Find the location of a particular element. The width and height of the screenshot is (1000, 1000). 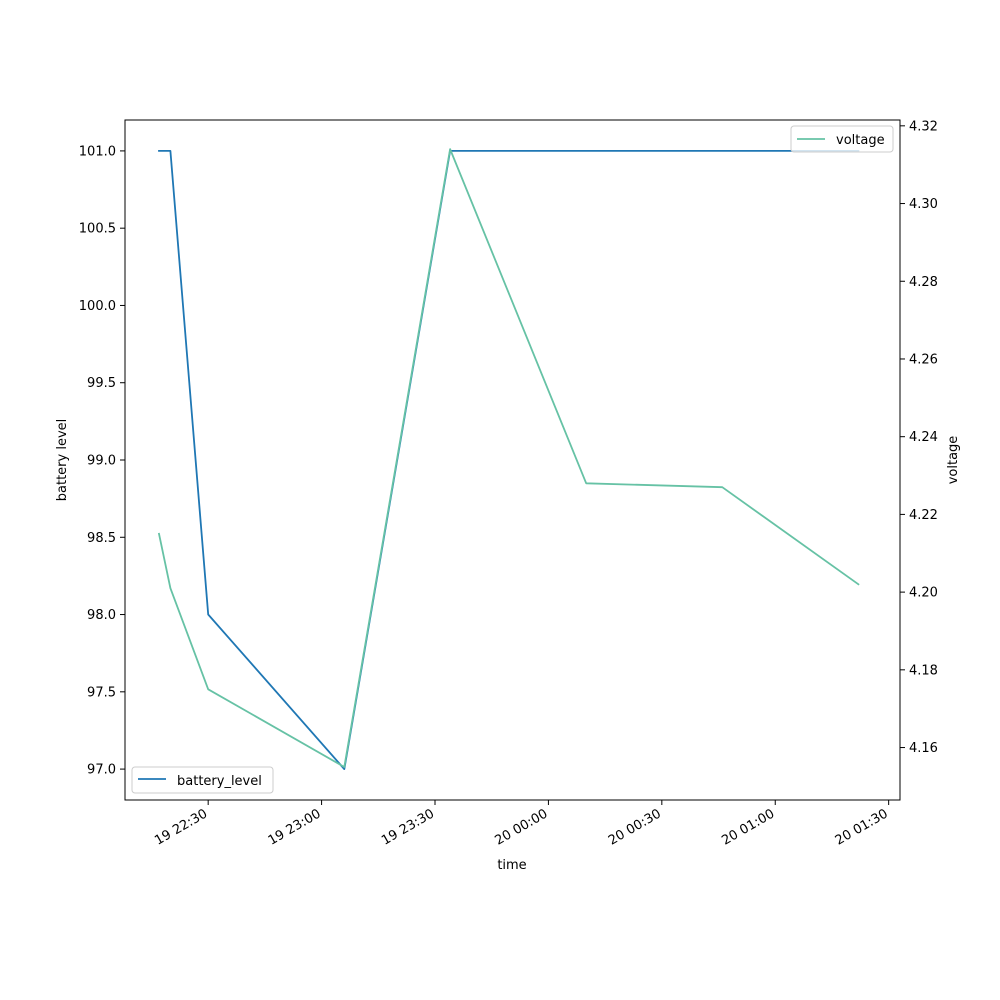

y-left-tick-label: 101.0 is located at coordinates (97, 151).